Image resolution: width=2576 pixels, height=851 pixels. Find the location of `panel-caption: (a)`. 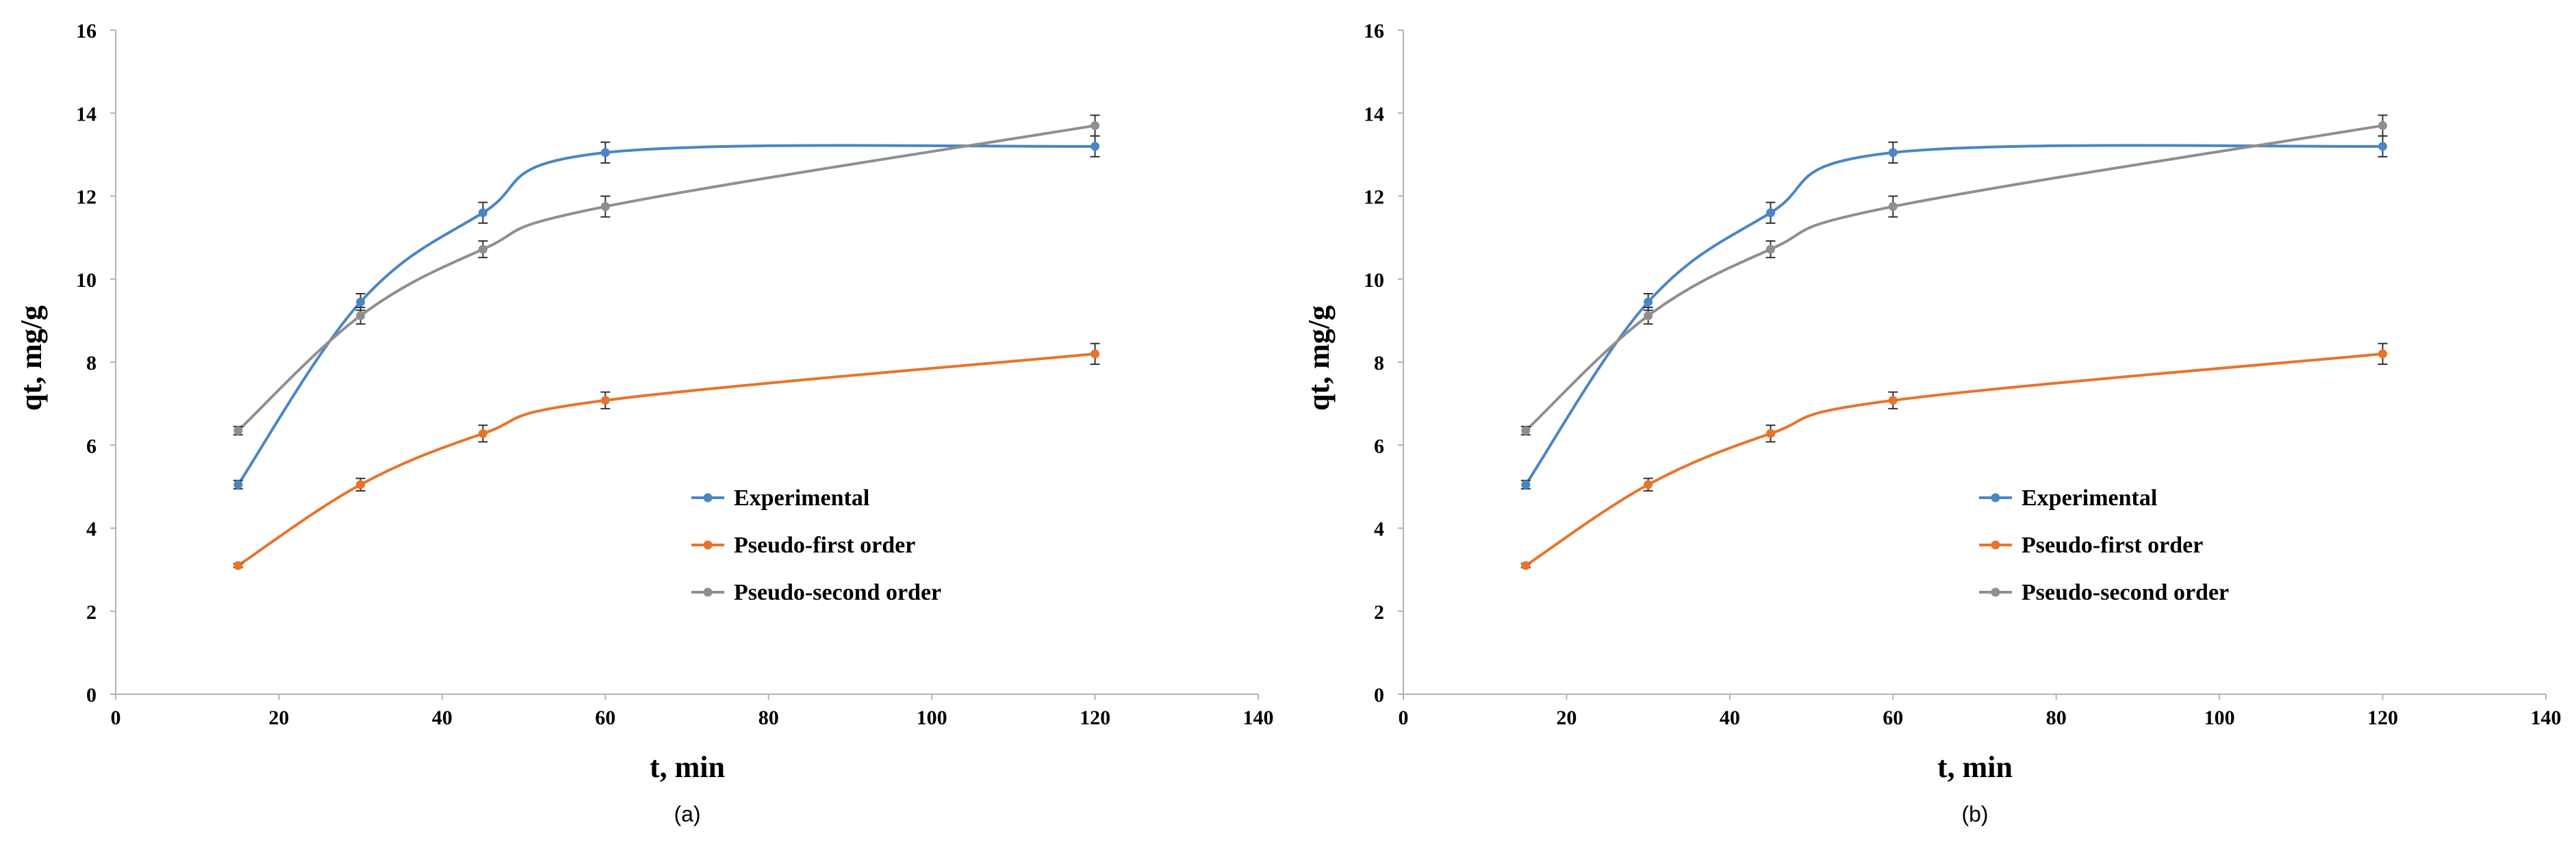

panel-caption: (a) is located at coordinates (687, 814).